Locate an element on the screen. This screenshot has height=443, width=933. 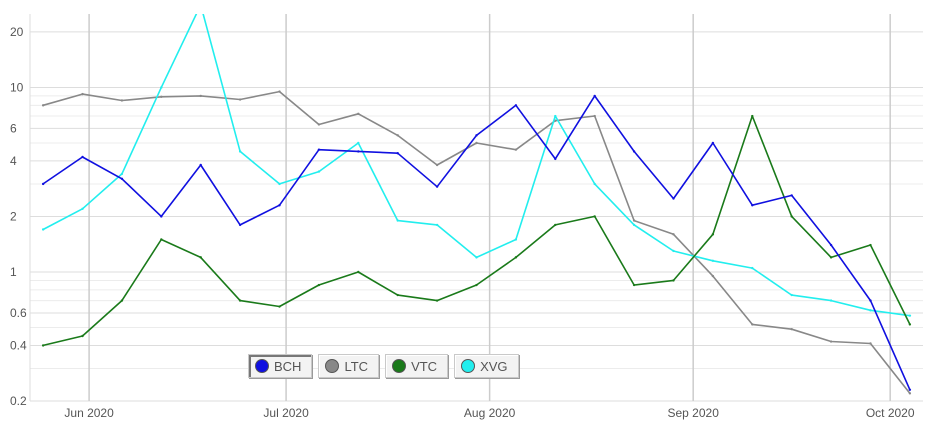
legend-item-bch: BCH is located at coordinates (280, 366).